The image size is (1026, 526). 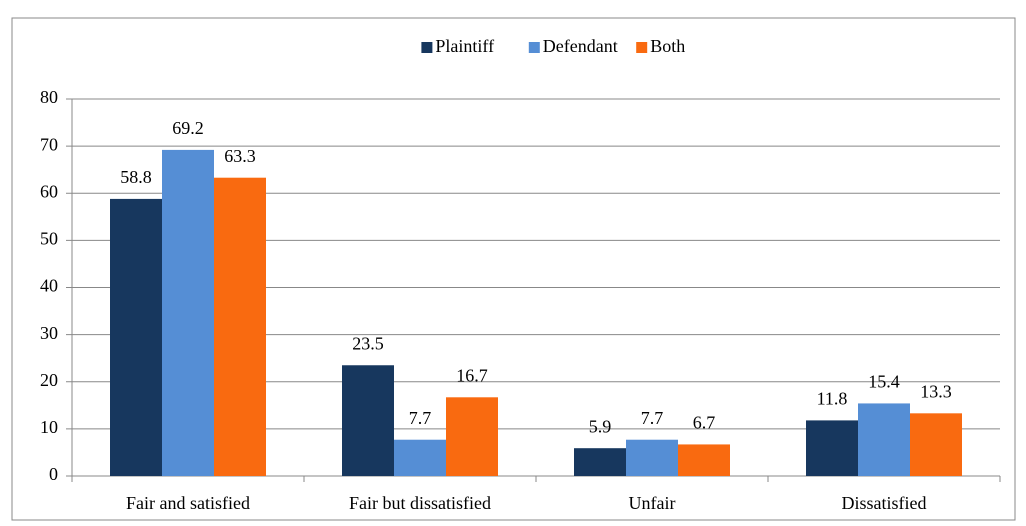 What do you see at coordinates (188, 503) in the screenshot?
I see `x-tick-label: Fair and satisfied` at bounding box center [188, 503].